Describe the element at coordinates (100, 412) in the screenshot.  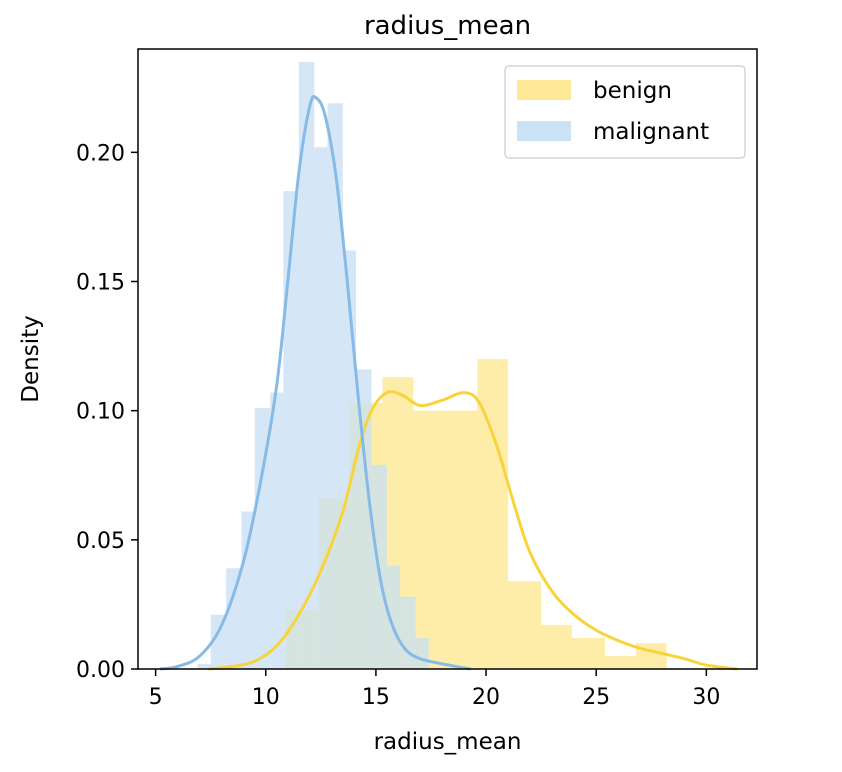
I see `y-tick-label: 0.10` at that location.